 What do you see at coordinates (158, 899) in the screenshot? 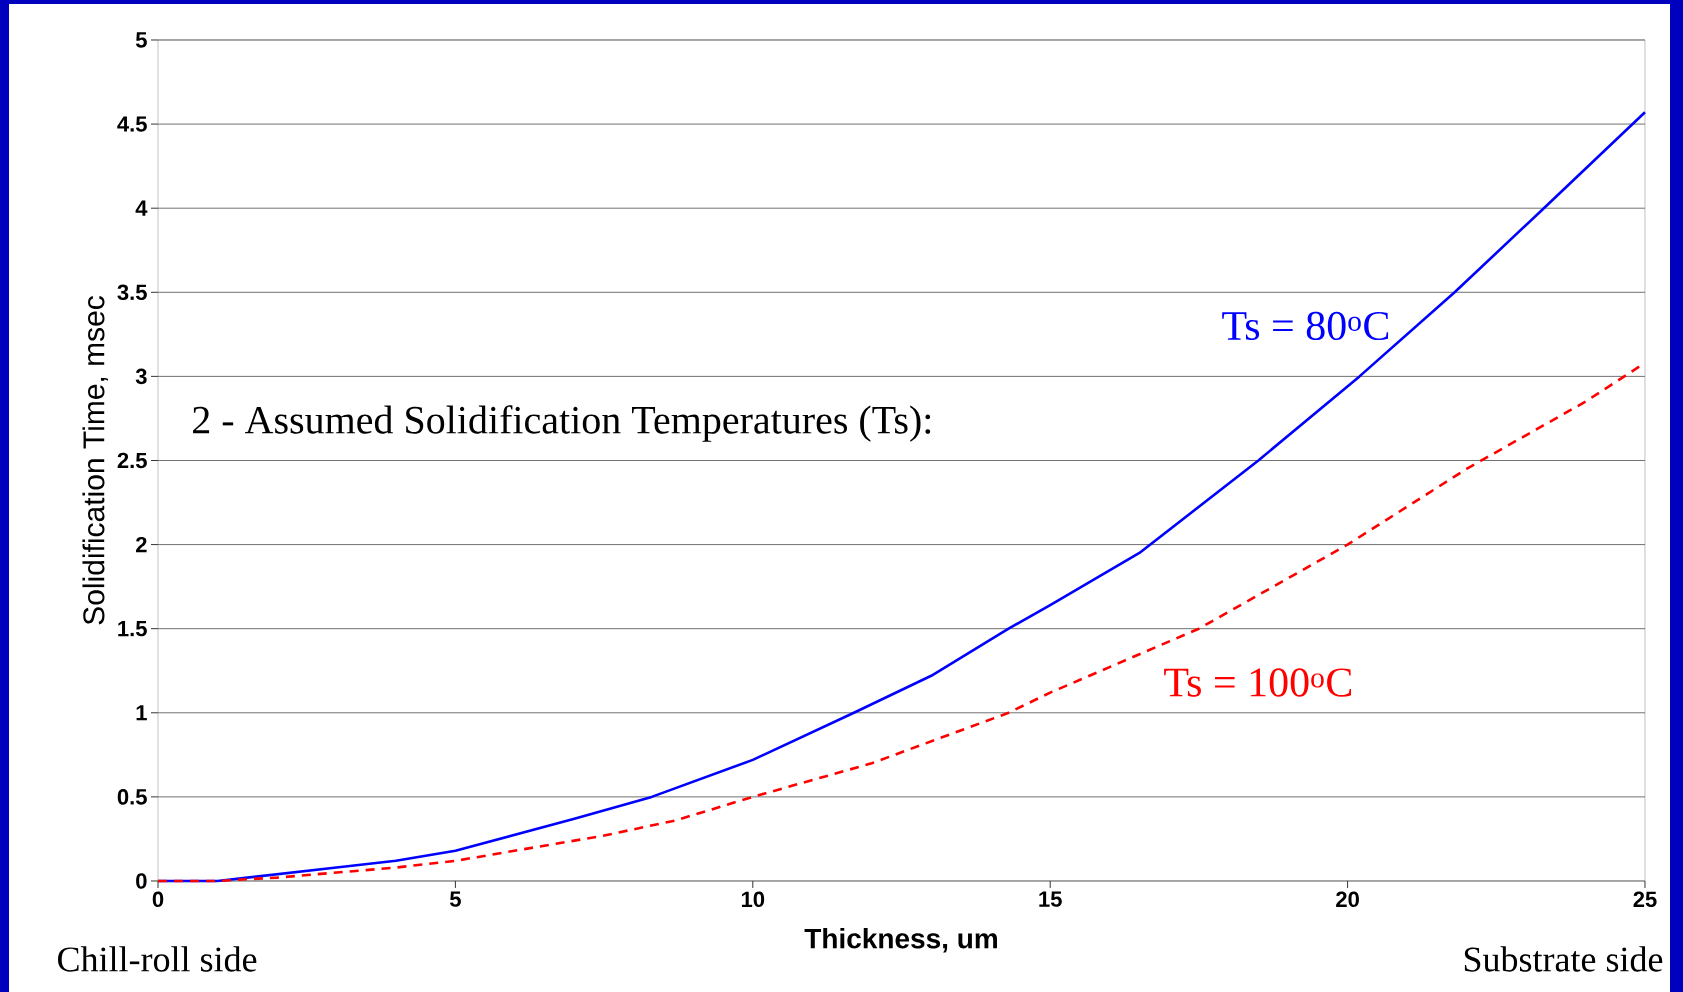
I see `x-tick-label: 0` at bounding box center [158, 899].